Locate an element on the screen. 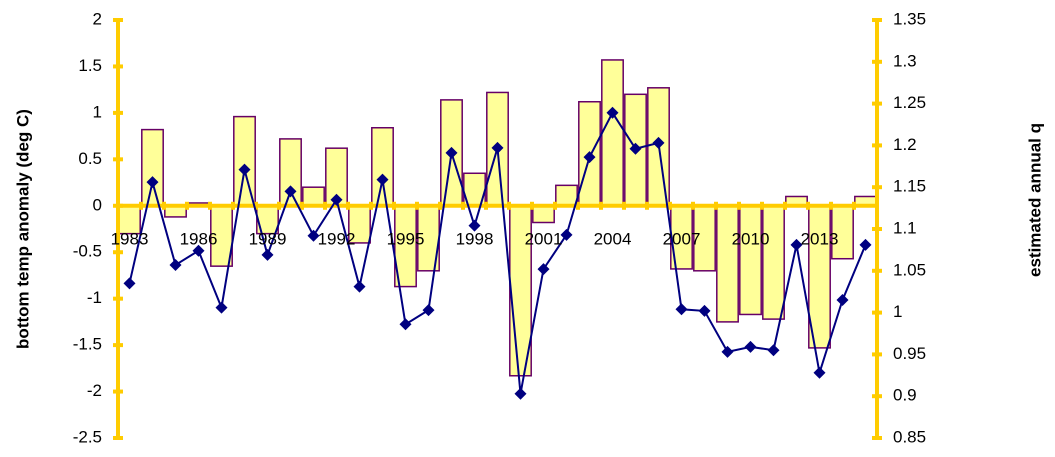 This screenshot has width=1055, height=457. x-tick-label: 1992 is located at coordinates (337, 238).